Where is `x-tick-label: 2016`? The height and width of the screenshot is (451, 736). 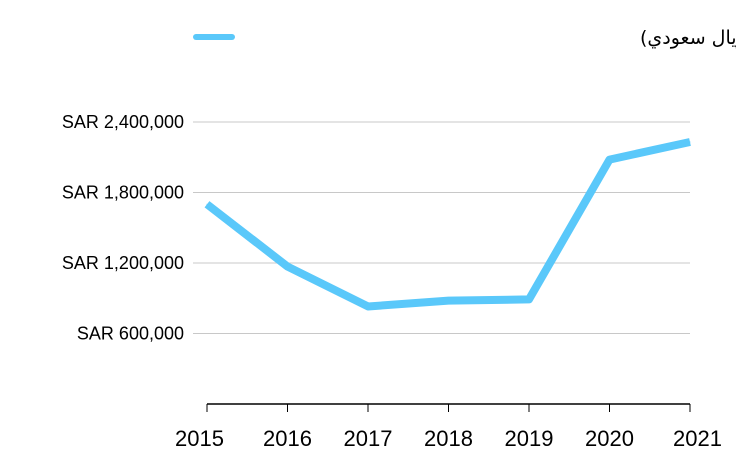 x-tick-label: 2016 is located at coordinates (287, 438).